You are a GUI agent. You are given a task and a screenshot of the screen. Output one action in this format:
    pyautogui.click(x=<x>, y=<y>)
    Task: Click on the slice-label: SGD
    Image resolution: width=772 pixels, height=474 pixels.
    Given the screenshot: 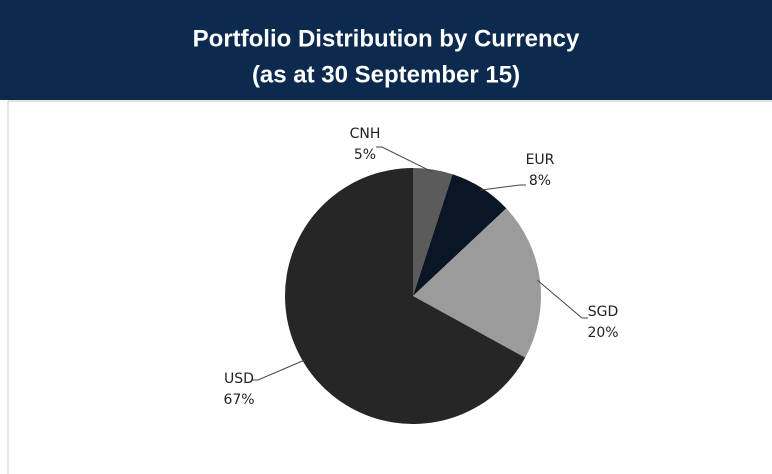 What is the action you would take?
    pyautogui.click(x=603, y=312)
    